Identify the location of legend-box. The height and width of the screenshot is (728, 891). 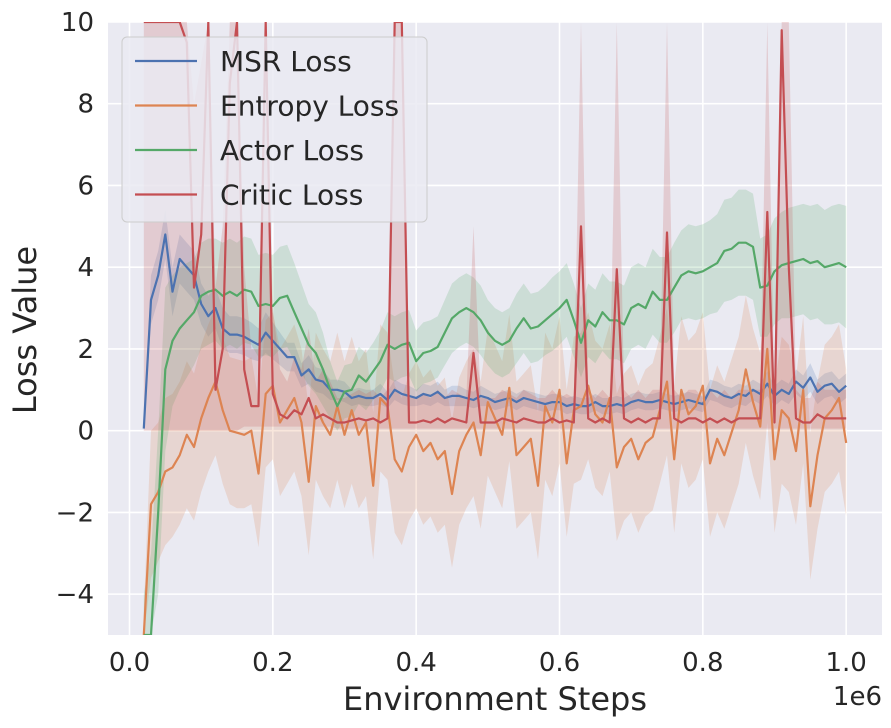
(274, 129).